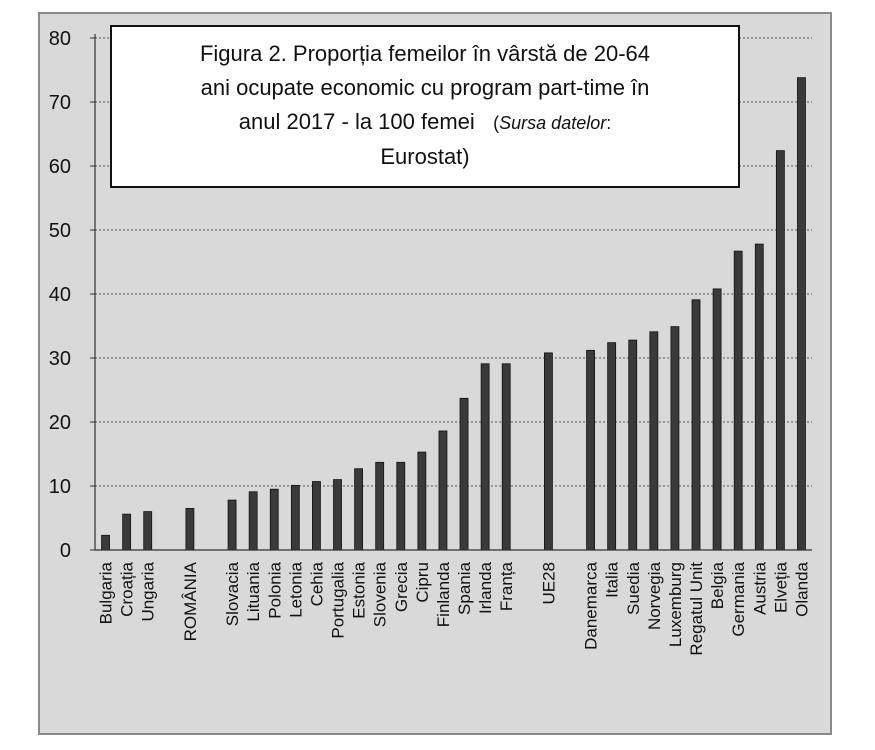 This screenshot has height=750, width=875. I want to click on bar-Austria, so click(759, 397).